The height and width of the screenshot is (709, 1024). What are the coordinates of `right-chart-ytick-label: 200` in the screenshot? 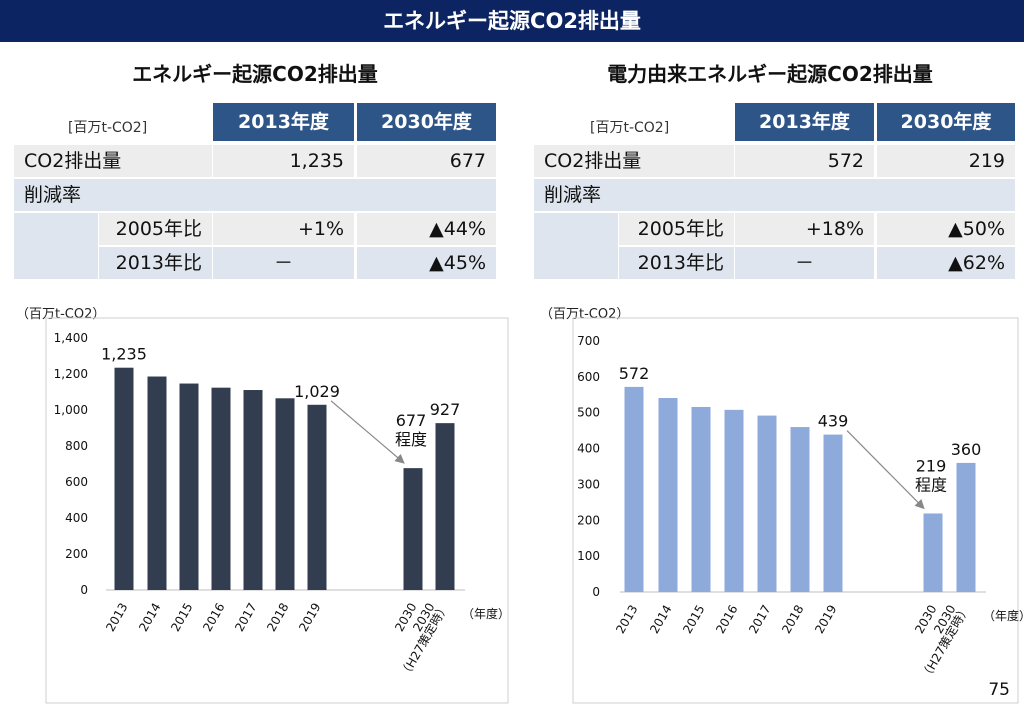 It's located at (588, 520).